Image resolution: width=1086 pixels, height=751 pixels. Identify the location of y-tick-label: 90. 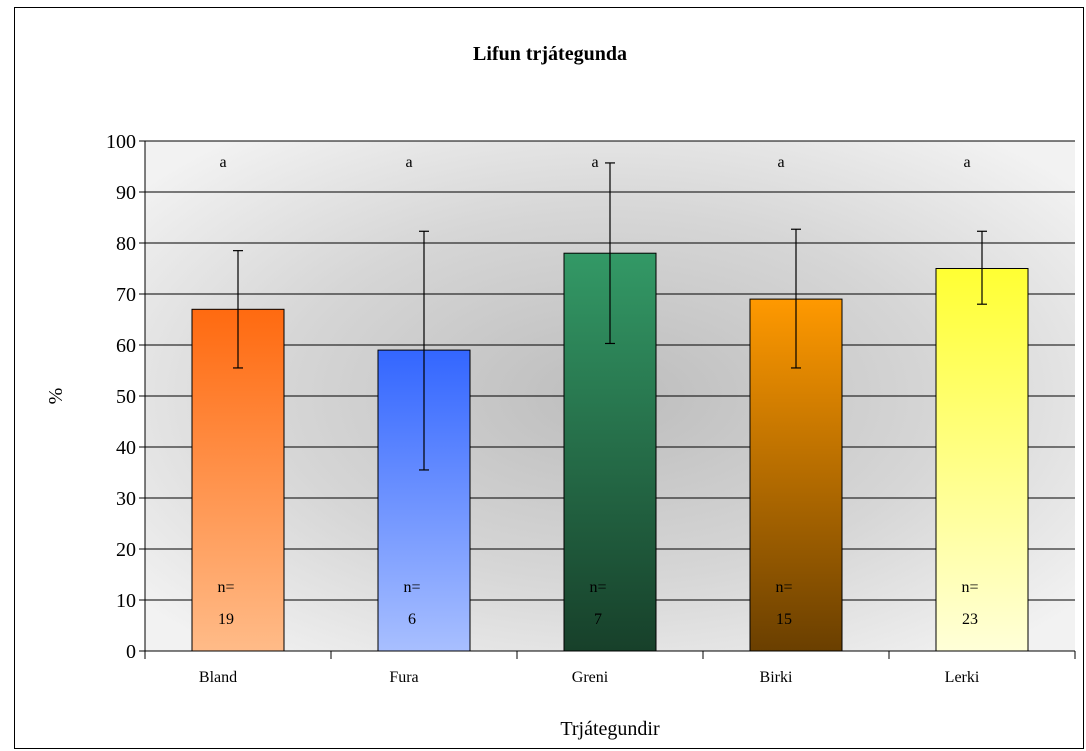
(126, 193).